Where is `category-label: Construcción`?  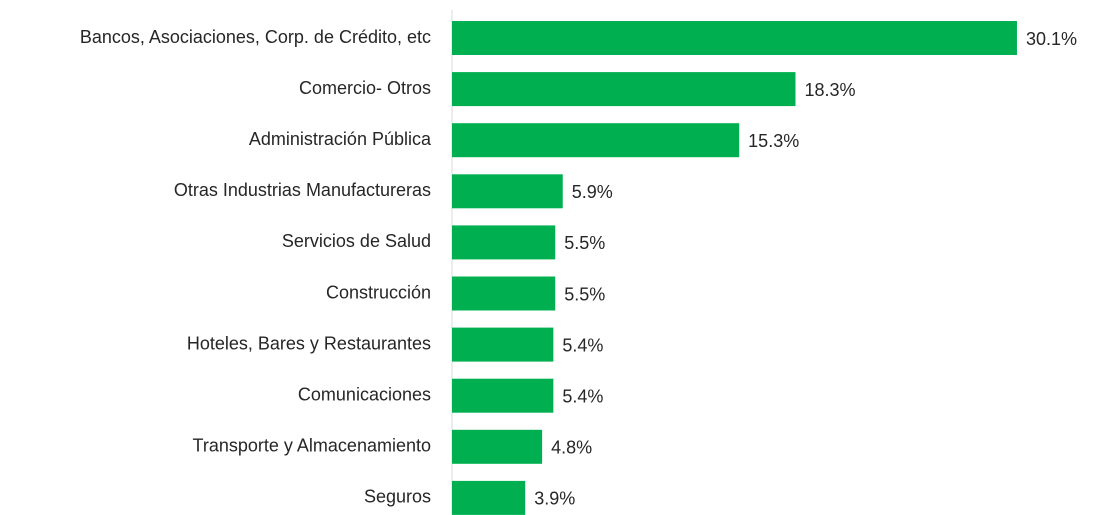
category-label: Construcción is located at coordinates (378, 292).